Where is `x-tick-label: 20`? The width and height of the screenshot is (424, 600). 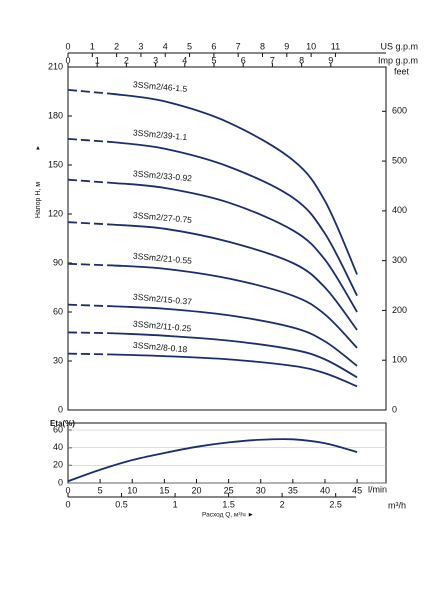
x-tick-label: 20 is located at coordinates (196, 490).